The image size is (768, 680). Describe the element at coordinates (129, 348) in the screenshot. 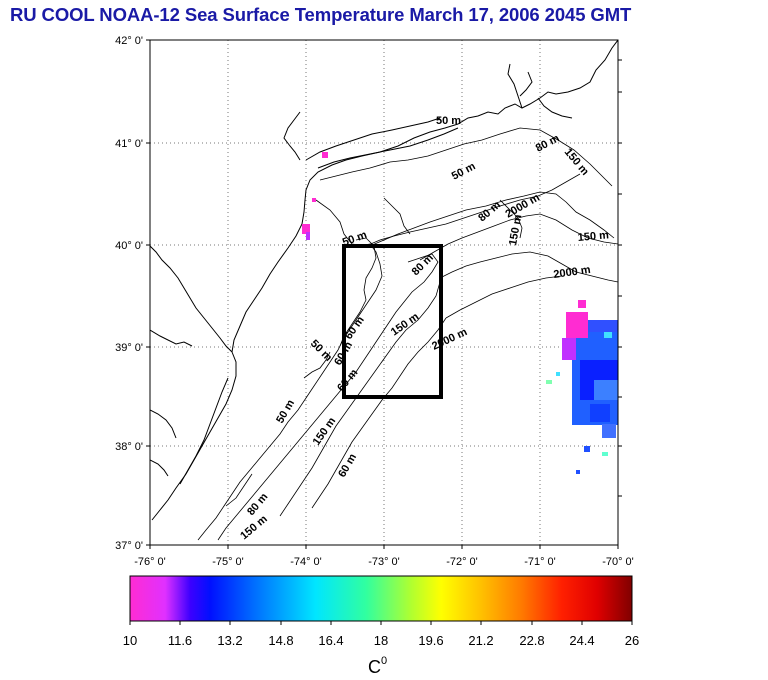

I see `lat-label: 39° 0'` at that location.